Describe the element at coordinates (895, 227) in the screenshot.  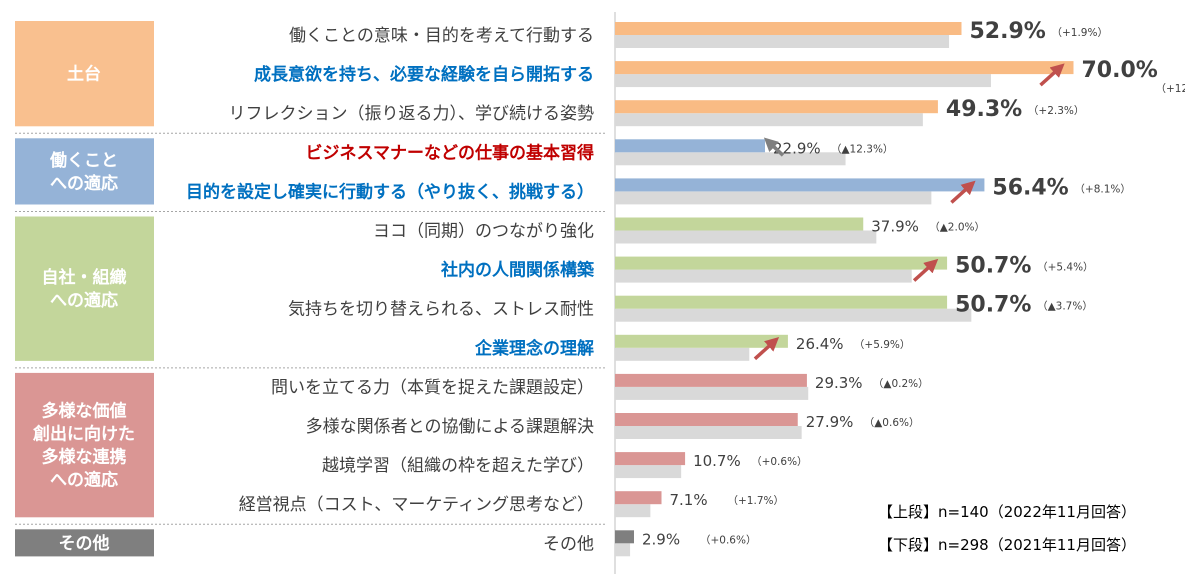
I see `value-label: 37.9%` at that location.